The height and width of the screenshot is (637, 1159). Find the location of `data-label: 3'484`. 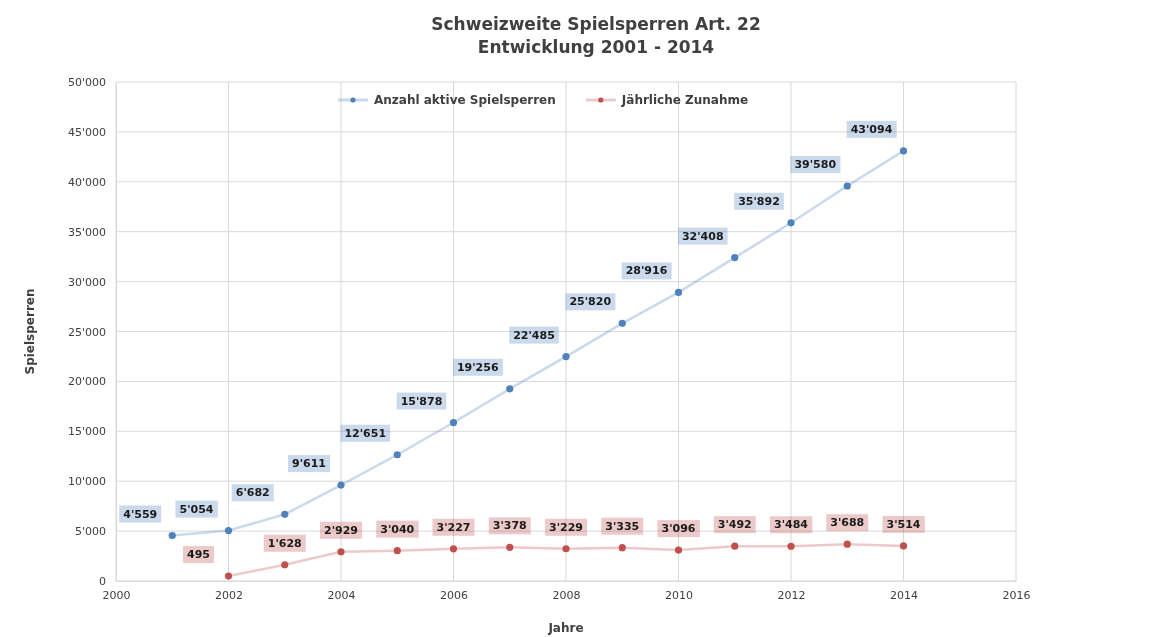

data-label: 3'484 is located at coordinates (791, 525).